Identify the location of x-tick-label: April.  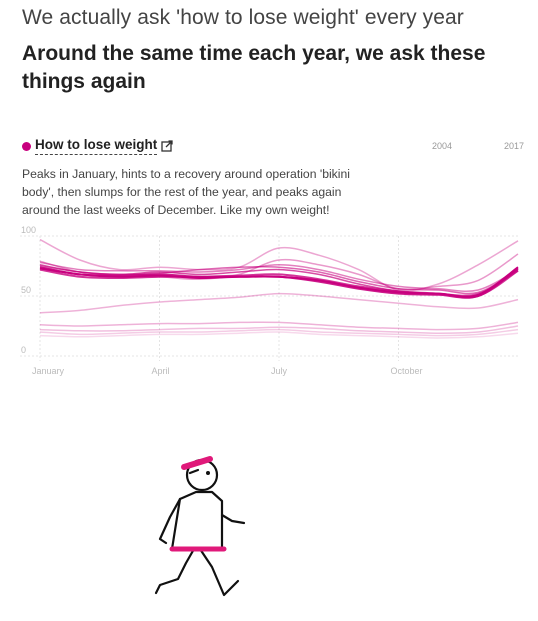
(161, 371).